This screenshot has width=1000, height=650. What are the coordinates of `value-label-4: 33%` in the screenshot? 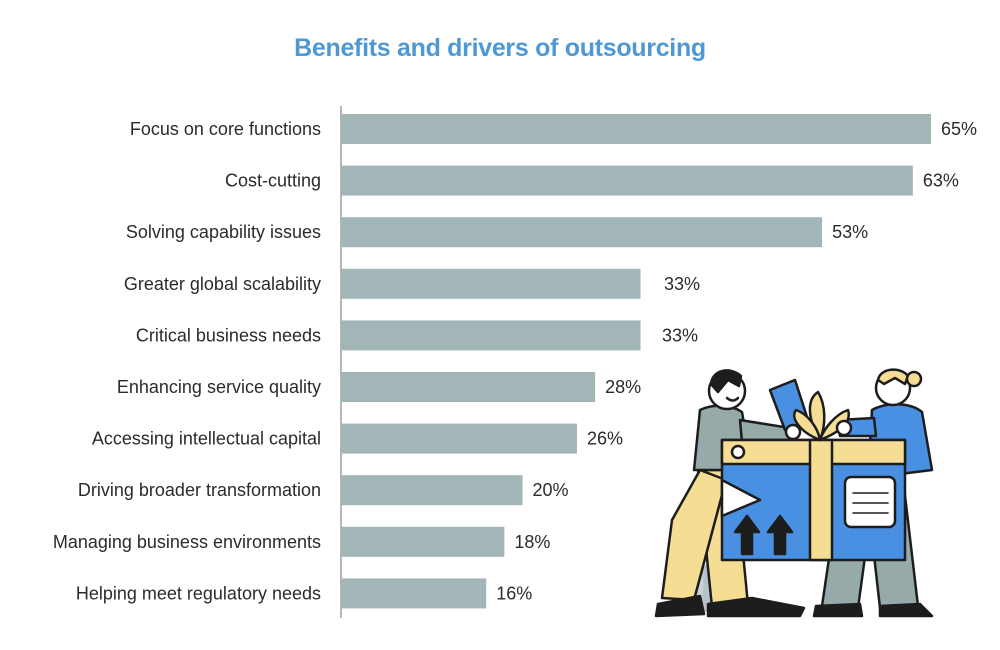 It's located at (682, 284).